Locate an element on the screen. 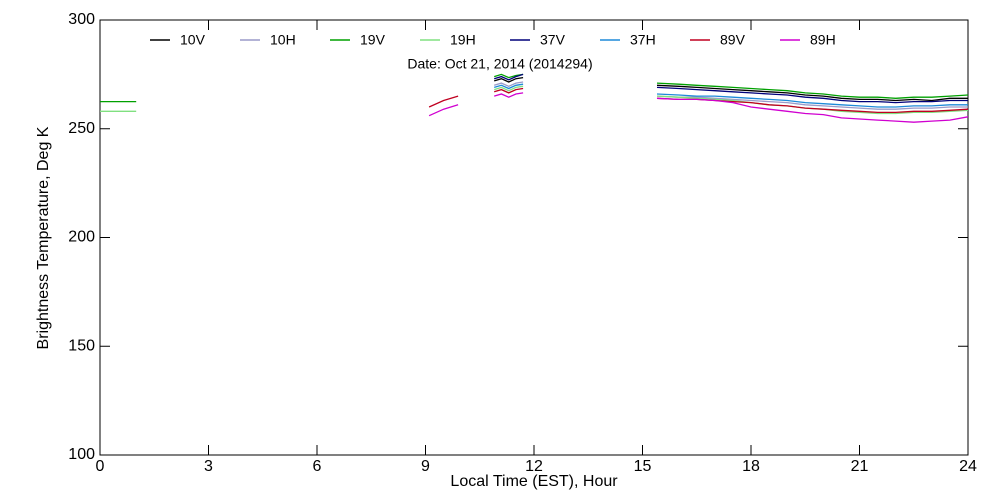 The height and width of the screenshot is (500, 1000). legend-label: 37V is located at coordinates (553, 40).